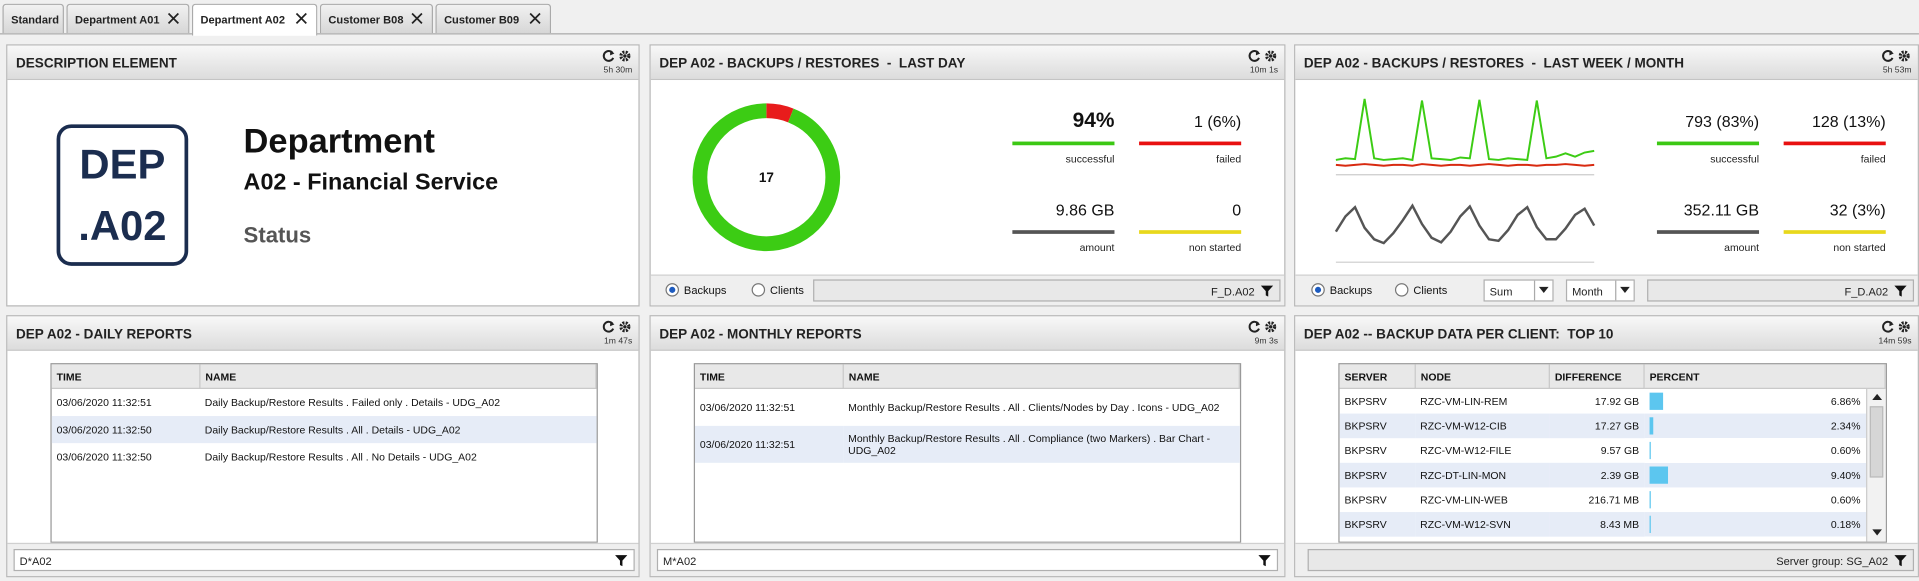 This screenshot has height=581, width=1919. Describe the element at coordinates (1620, 450) in the screenshot. I see `cell: 9.57 GB` at that location.